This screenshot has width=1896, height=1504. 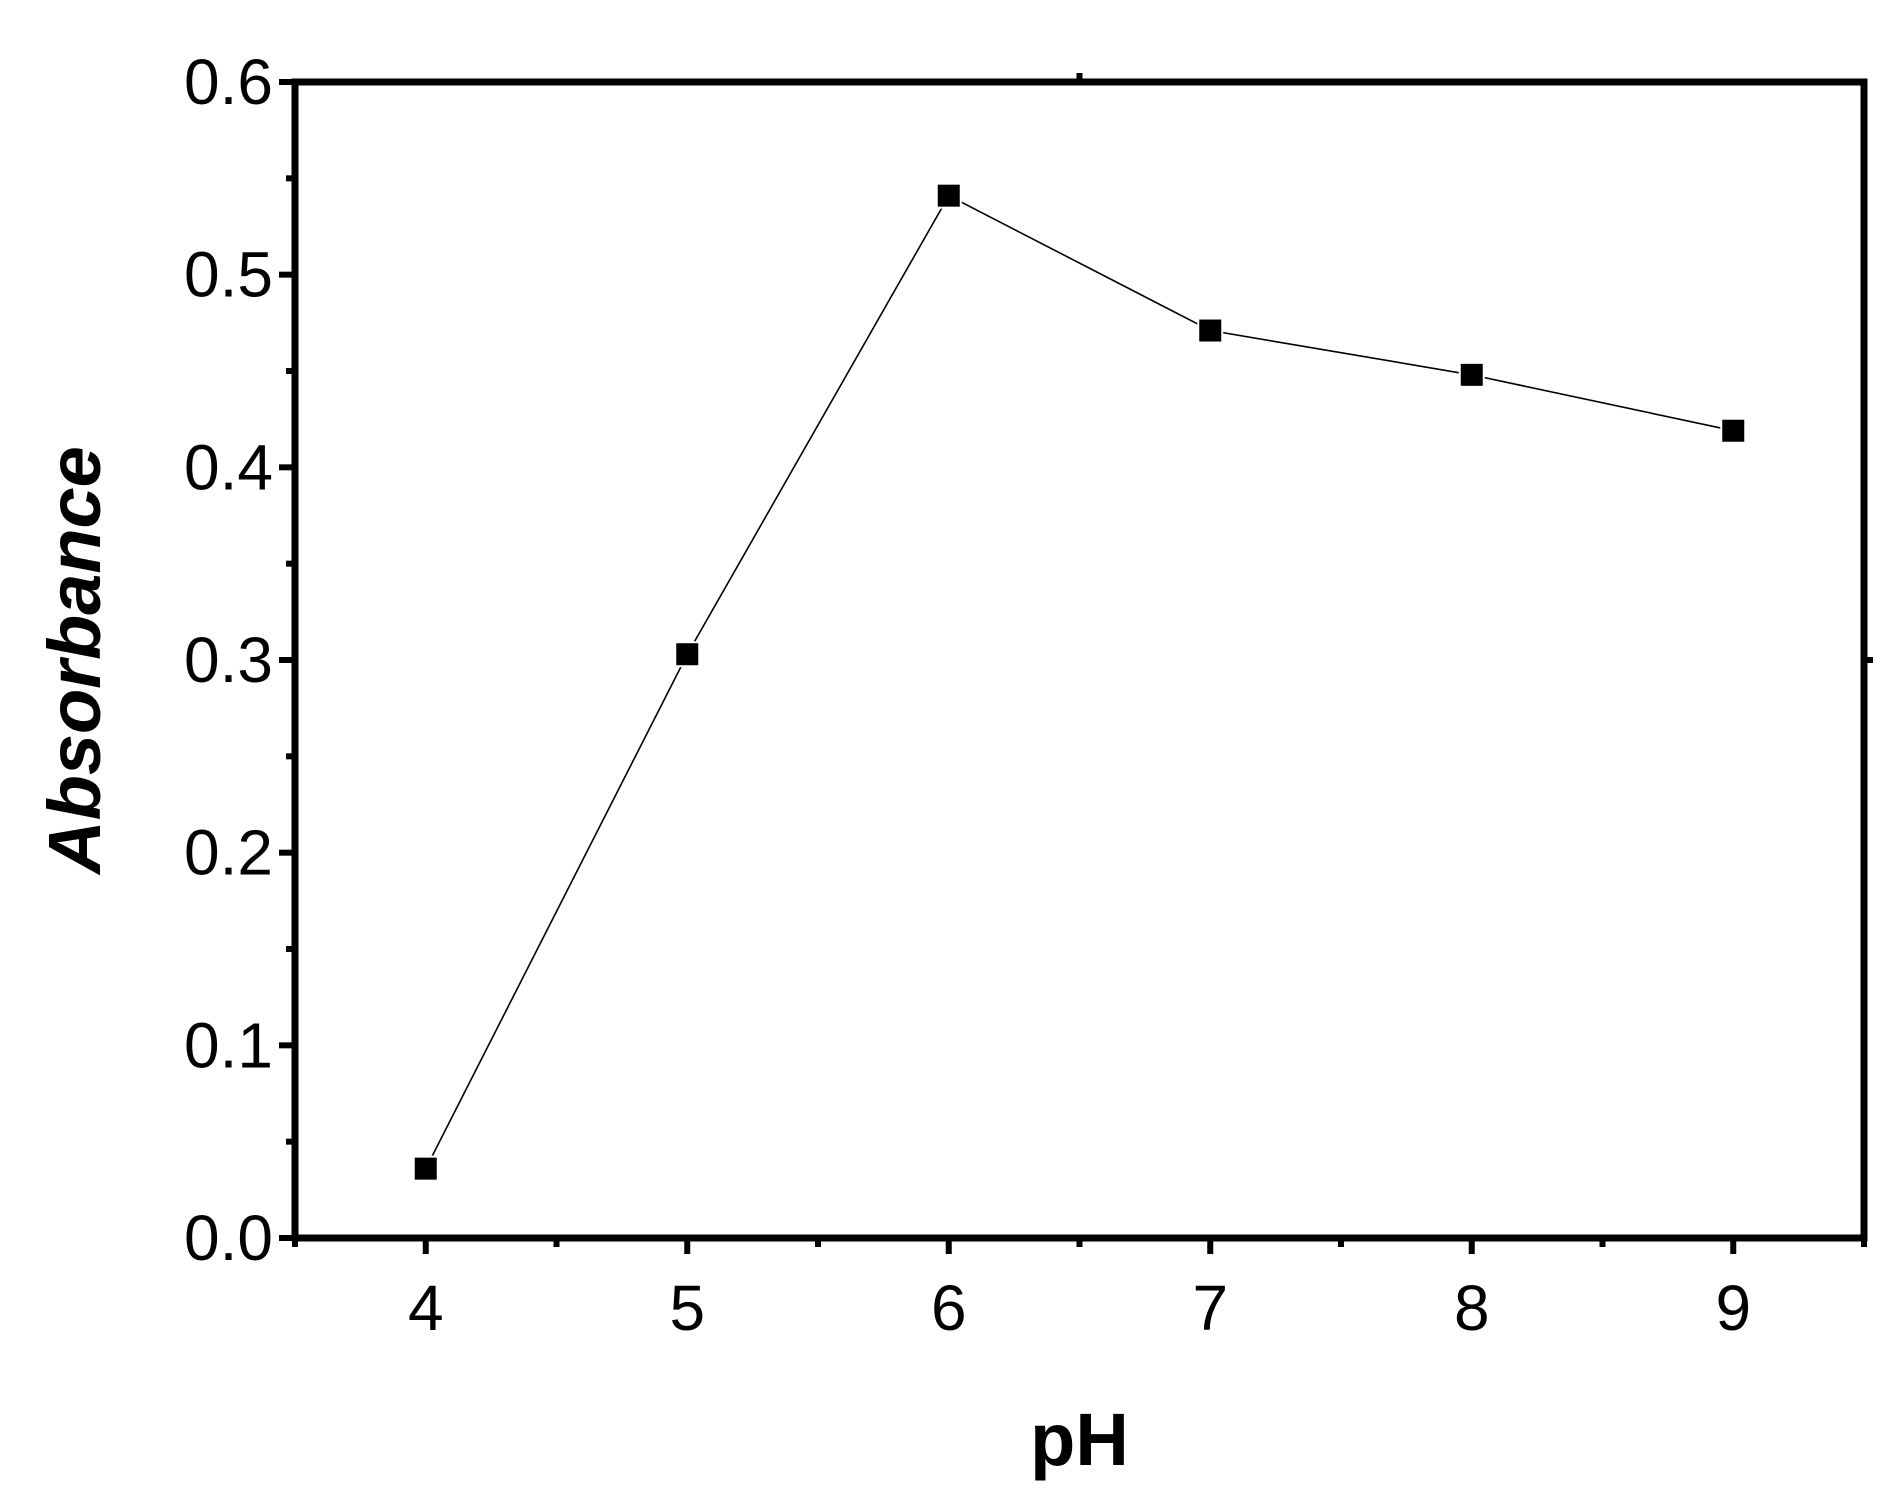 I want to click on x-tick-label: 9, so click(x=1733, y=1308).